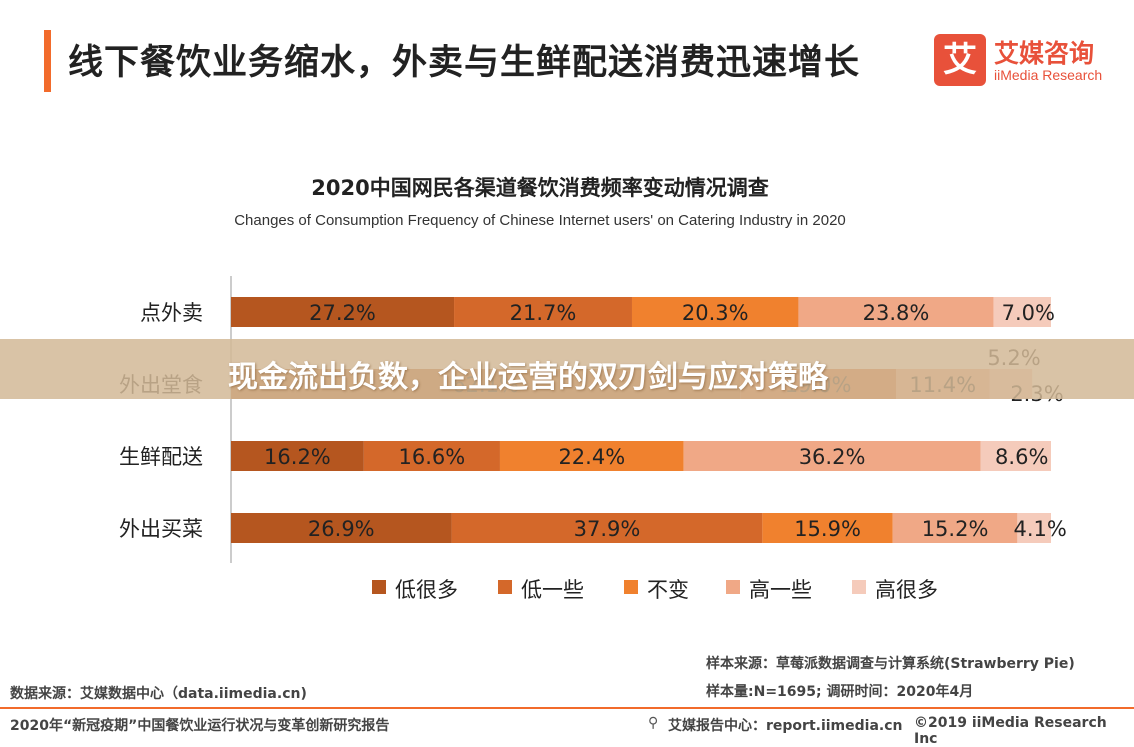 This screenshot has width=1134, height=747. What do you see at coordinates (1048, 75) in the screenshot?
I see `logo-name-en: iiMedia Research` at bounding box center [1048, 75].